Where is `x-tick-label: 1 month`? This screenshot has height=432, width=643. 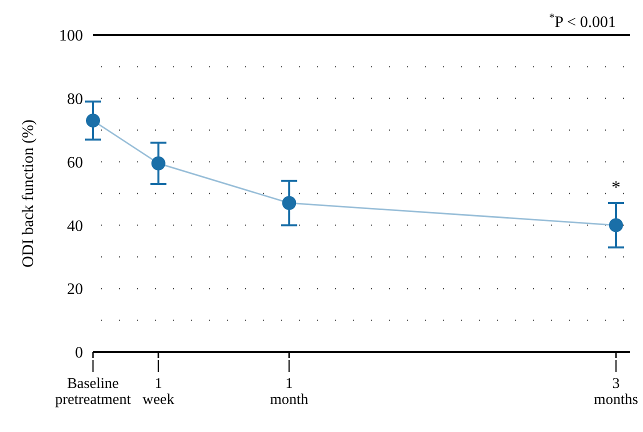
x-tick-label: 1 month is located at coordinates (289, 392).